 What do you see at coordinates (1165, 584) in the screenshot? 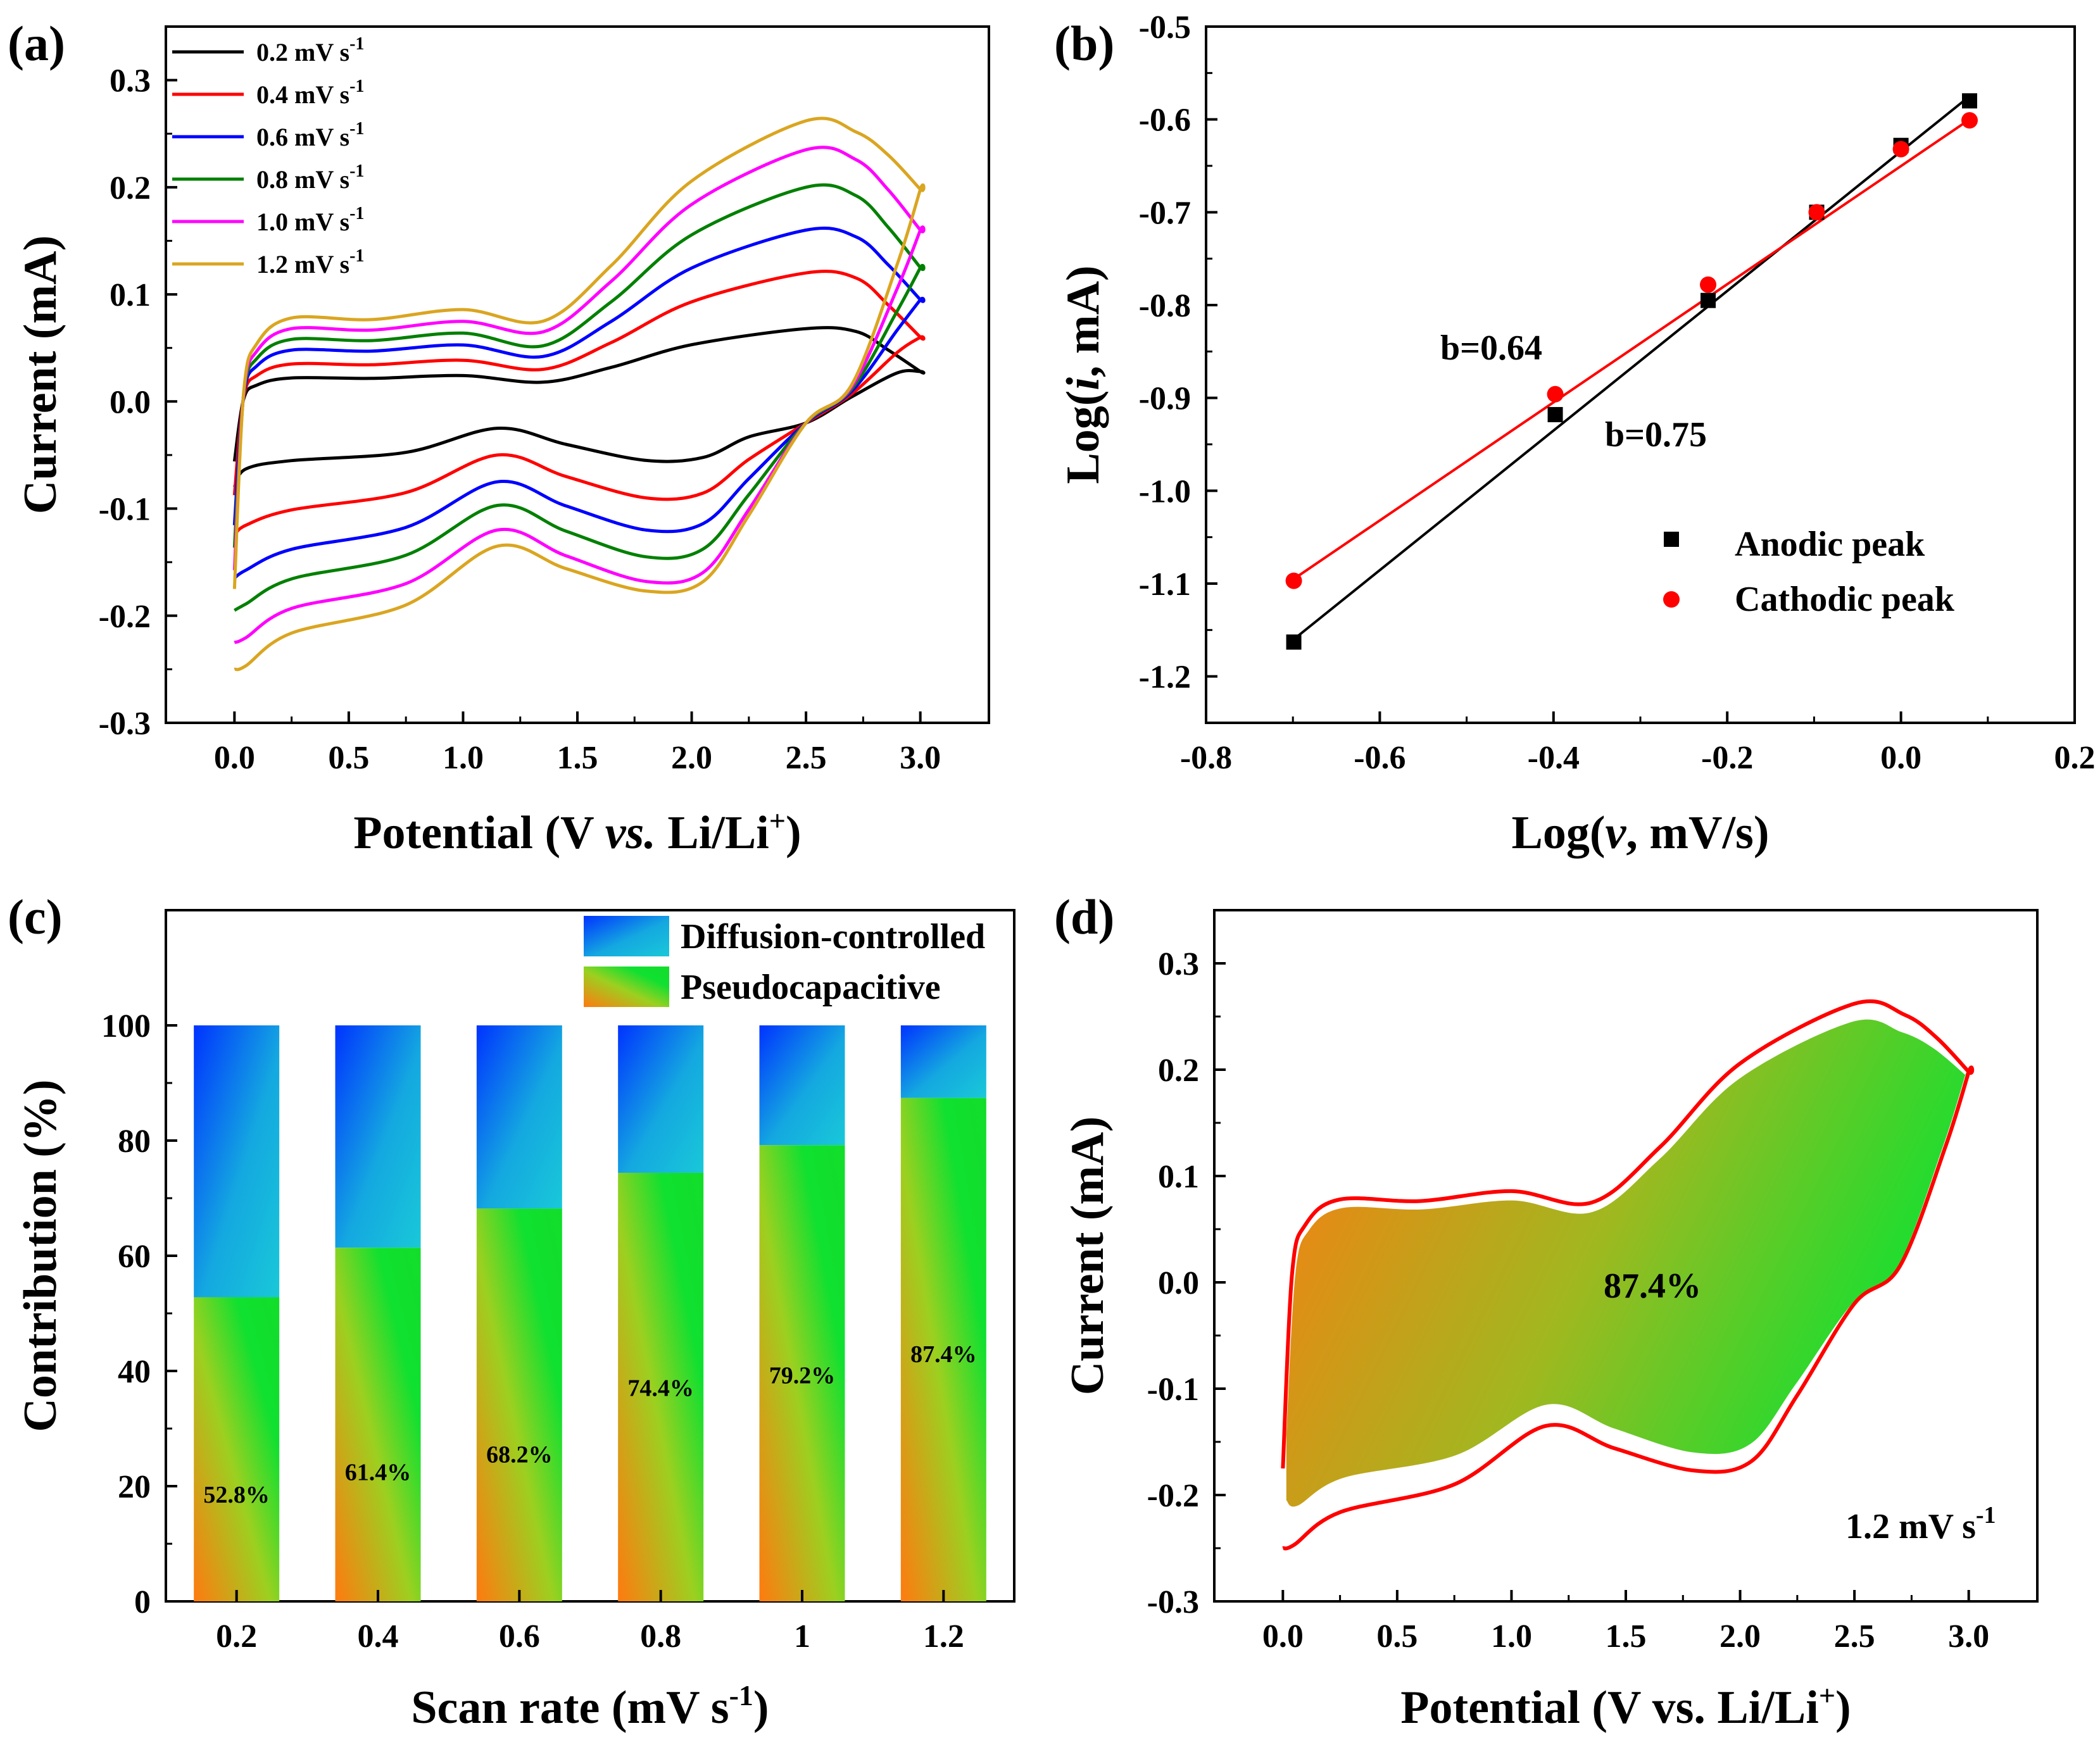
I see `y-tick-label: -1.1` at bounding box center [1165, 584].